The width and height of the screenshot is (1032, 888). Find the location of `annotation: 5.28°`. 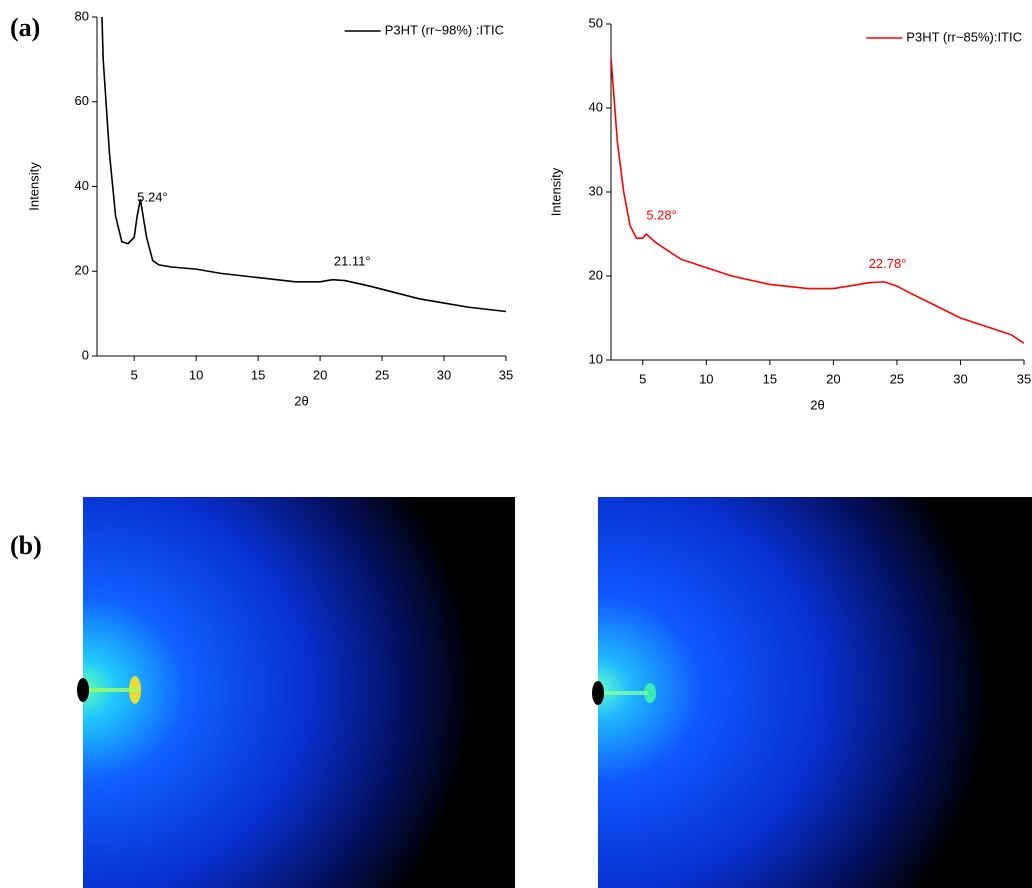

annotation: 5.28° is located at coordinates (661, 214).